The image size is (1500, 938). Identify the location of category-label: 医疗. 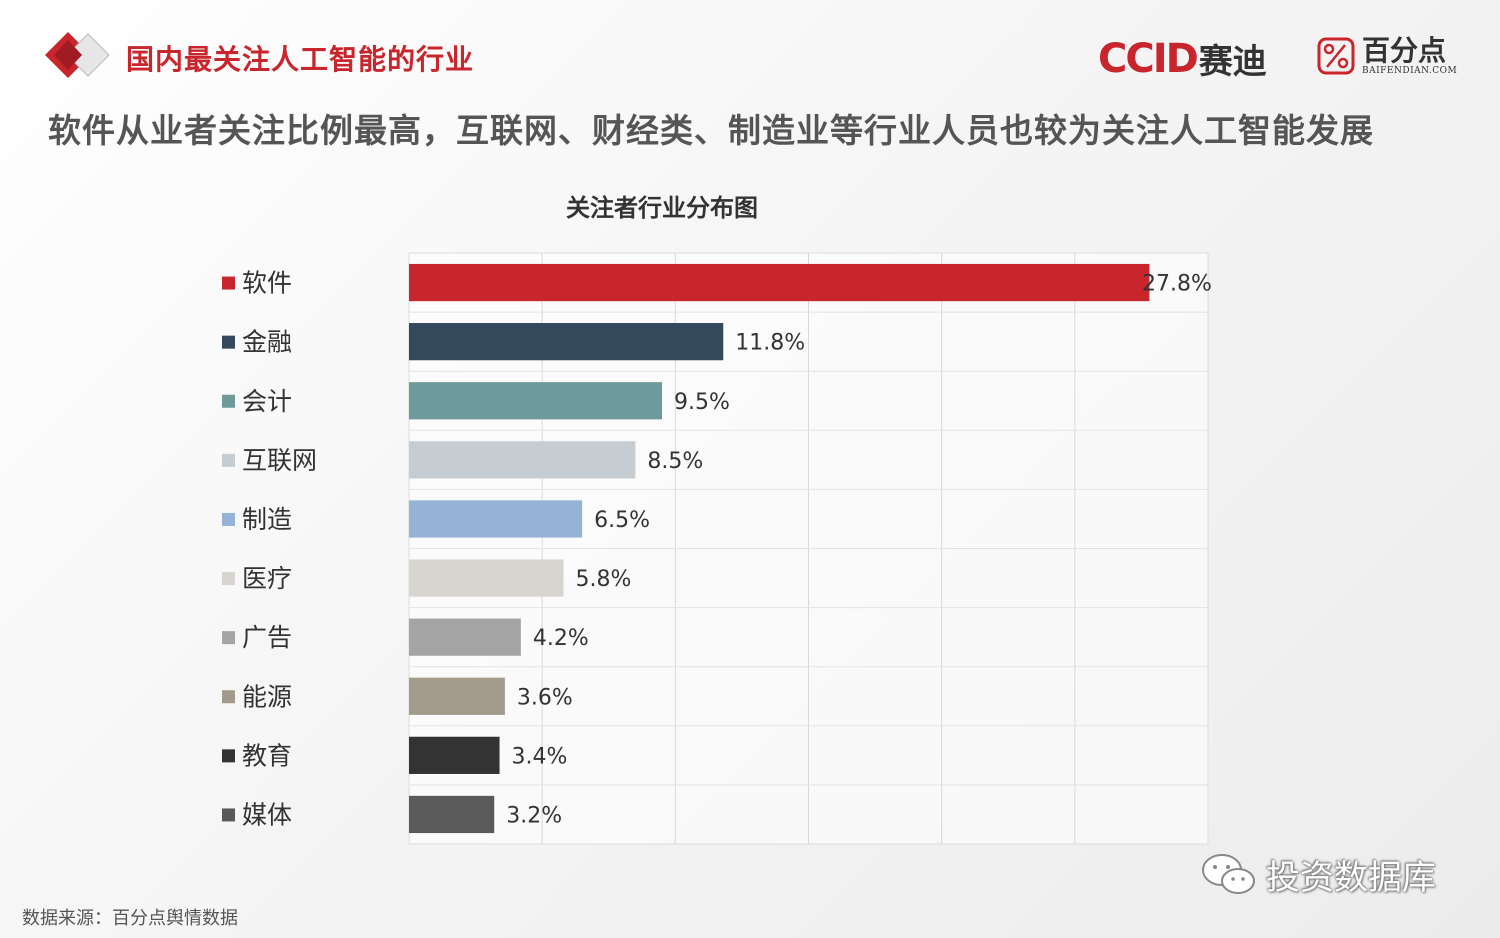
(267, 578).